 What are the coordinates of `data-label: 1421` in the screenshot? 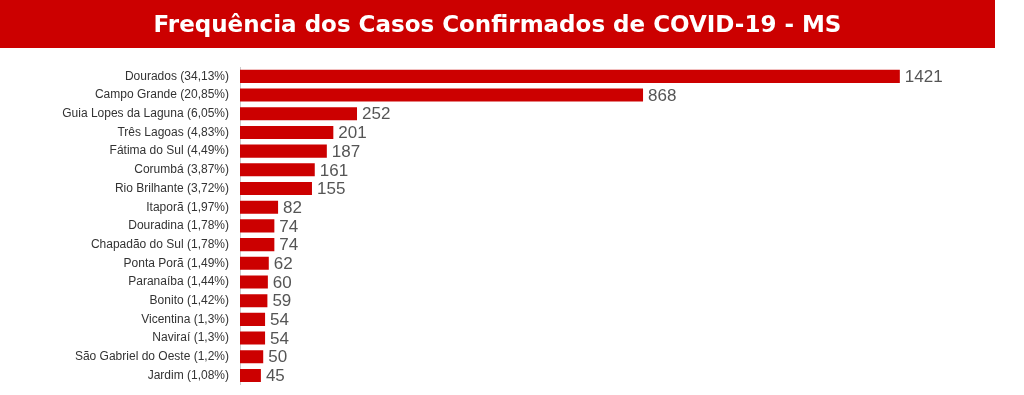 It's located at (923, 77).